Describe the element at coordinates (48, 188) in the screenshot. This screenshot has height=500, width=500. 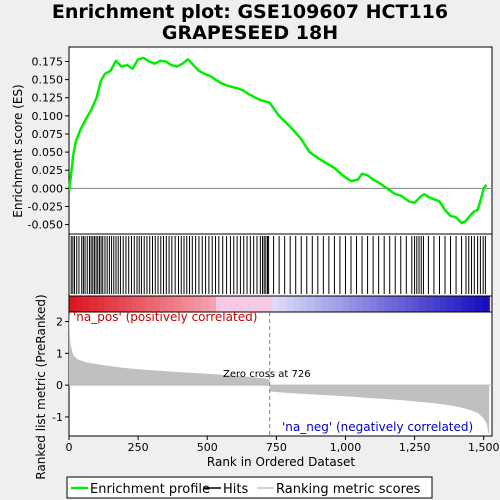
I see `es-y-tick-label: 0.000` at that location.